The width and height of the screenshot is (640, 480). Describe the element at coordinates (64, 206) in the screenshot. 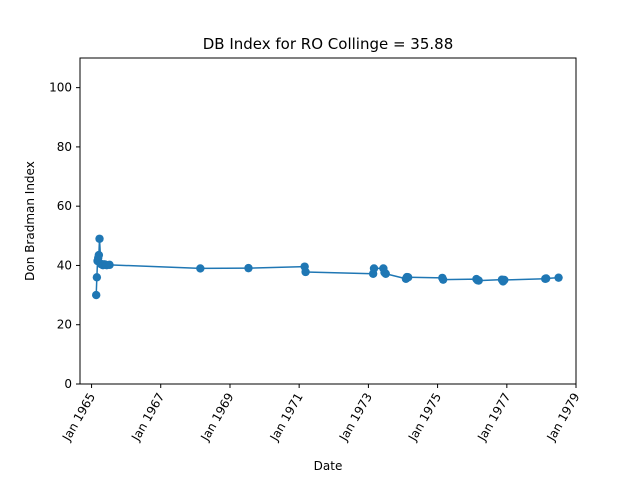

I see `y-tick-label: 60` at that location.